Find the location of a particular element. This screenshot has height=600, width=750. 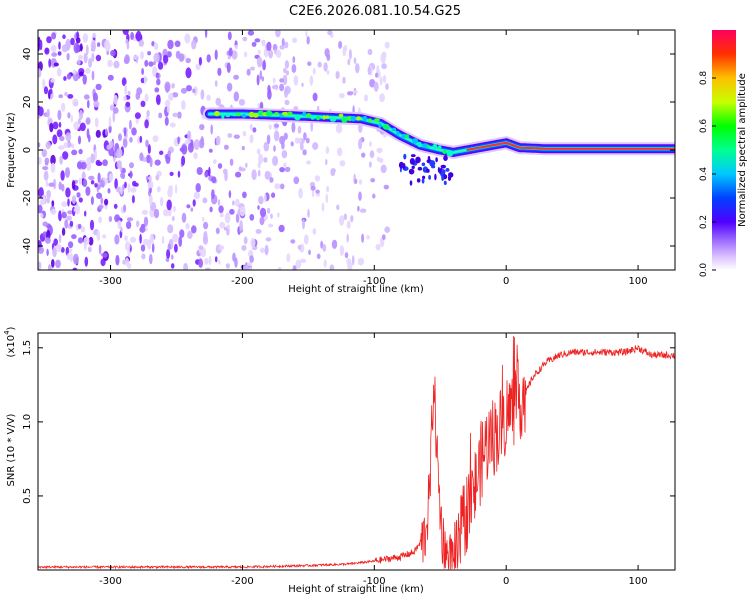

snr-scale-exp: 4 is located at coordinates (7, 332).